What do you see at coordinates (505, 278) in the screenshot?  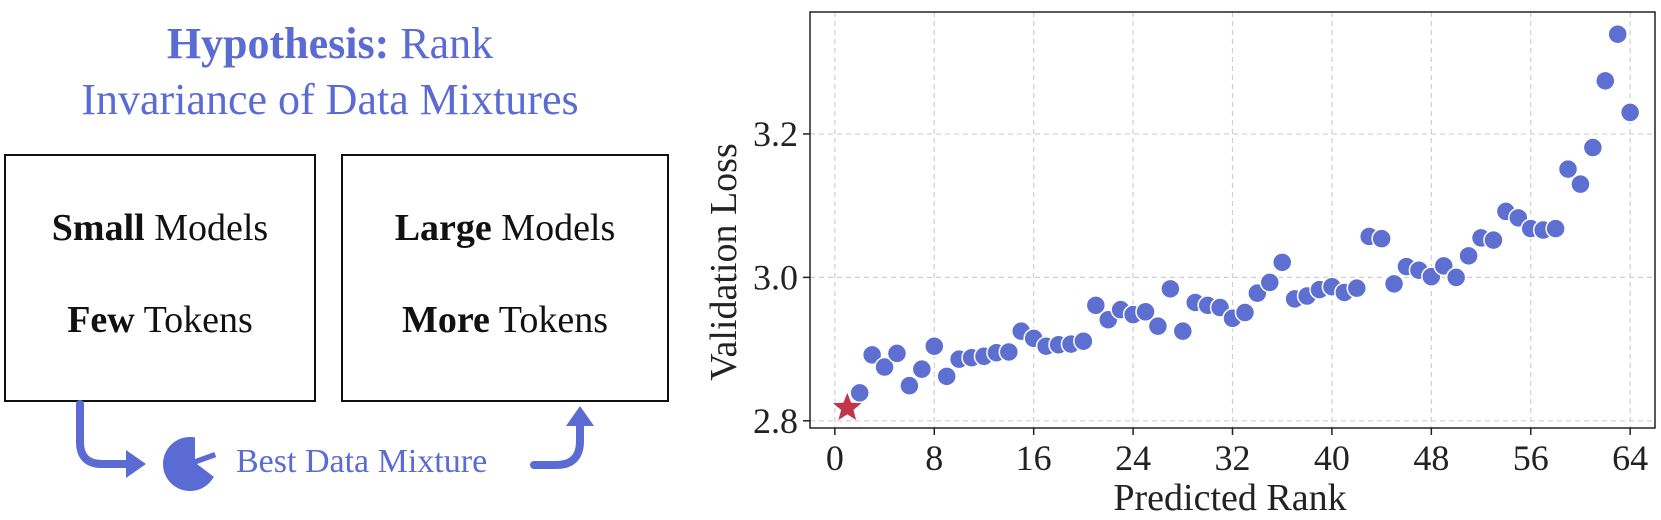 I see `large-models-box: Large Models More Tokens` at bounding box center [505, 278].